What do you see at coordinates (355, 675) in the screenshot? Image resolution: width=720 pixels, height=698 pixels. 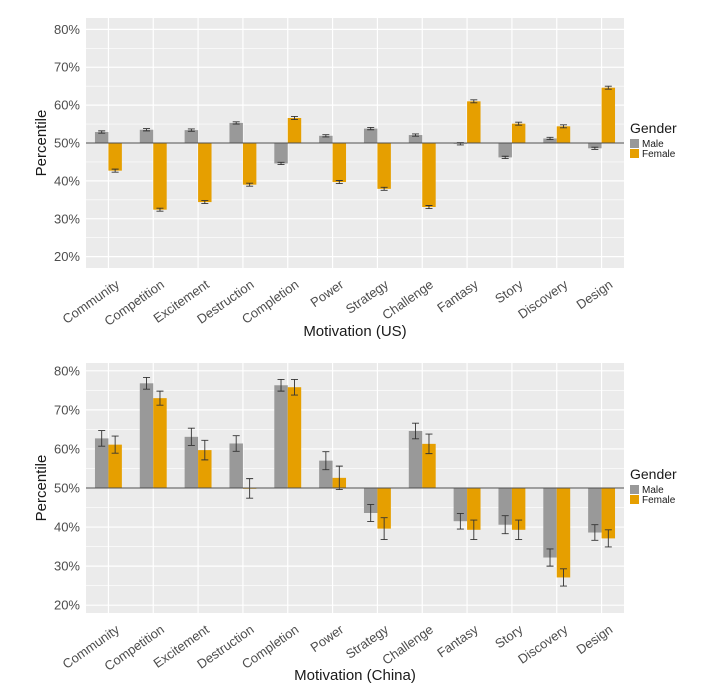 I see `x-axis-title: Motivation (China)` at bounding box center [355, 675].